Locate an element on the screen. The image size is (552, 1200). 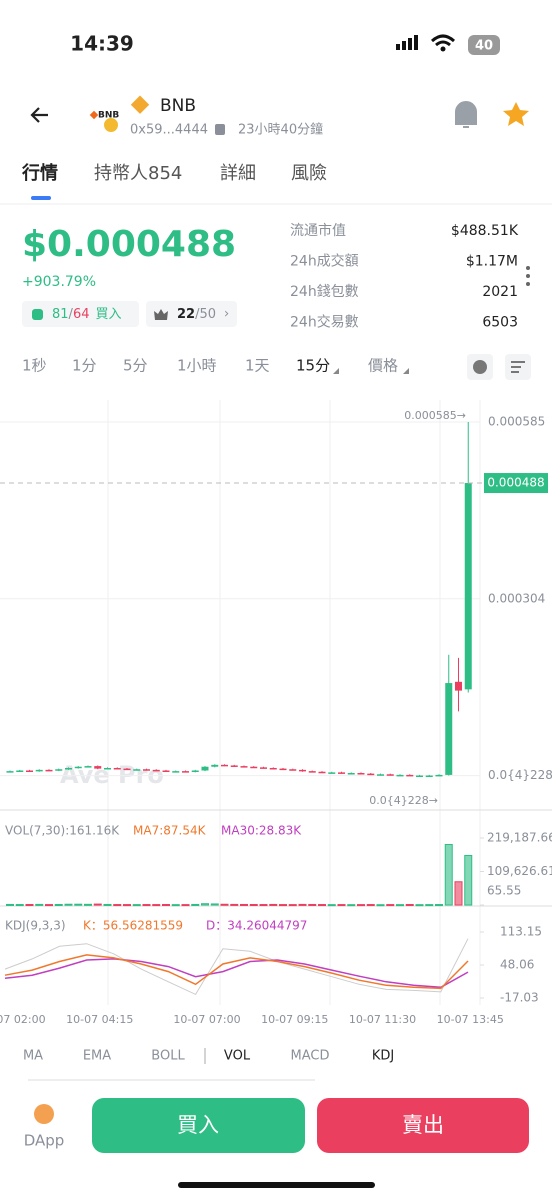
stat-value: 6503 is located at coordinates (500, 323).